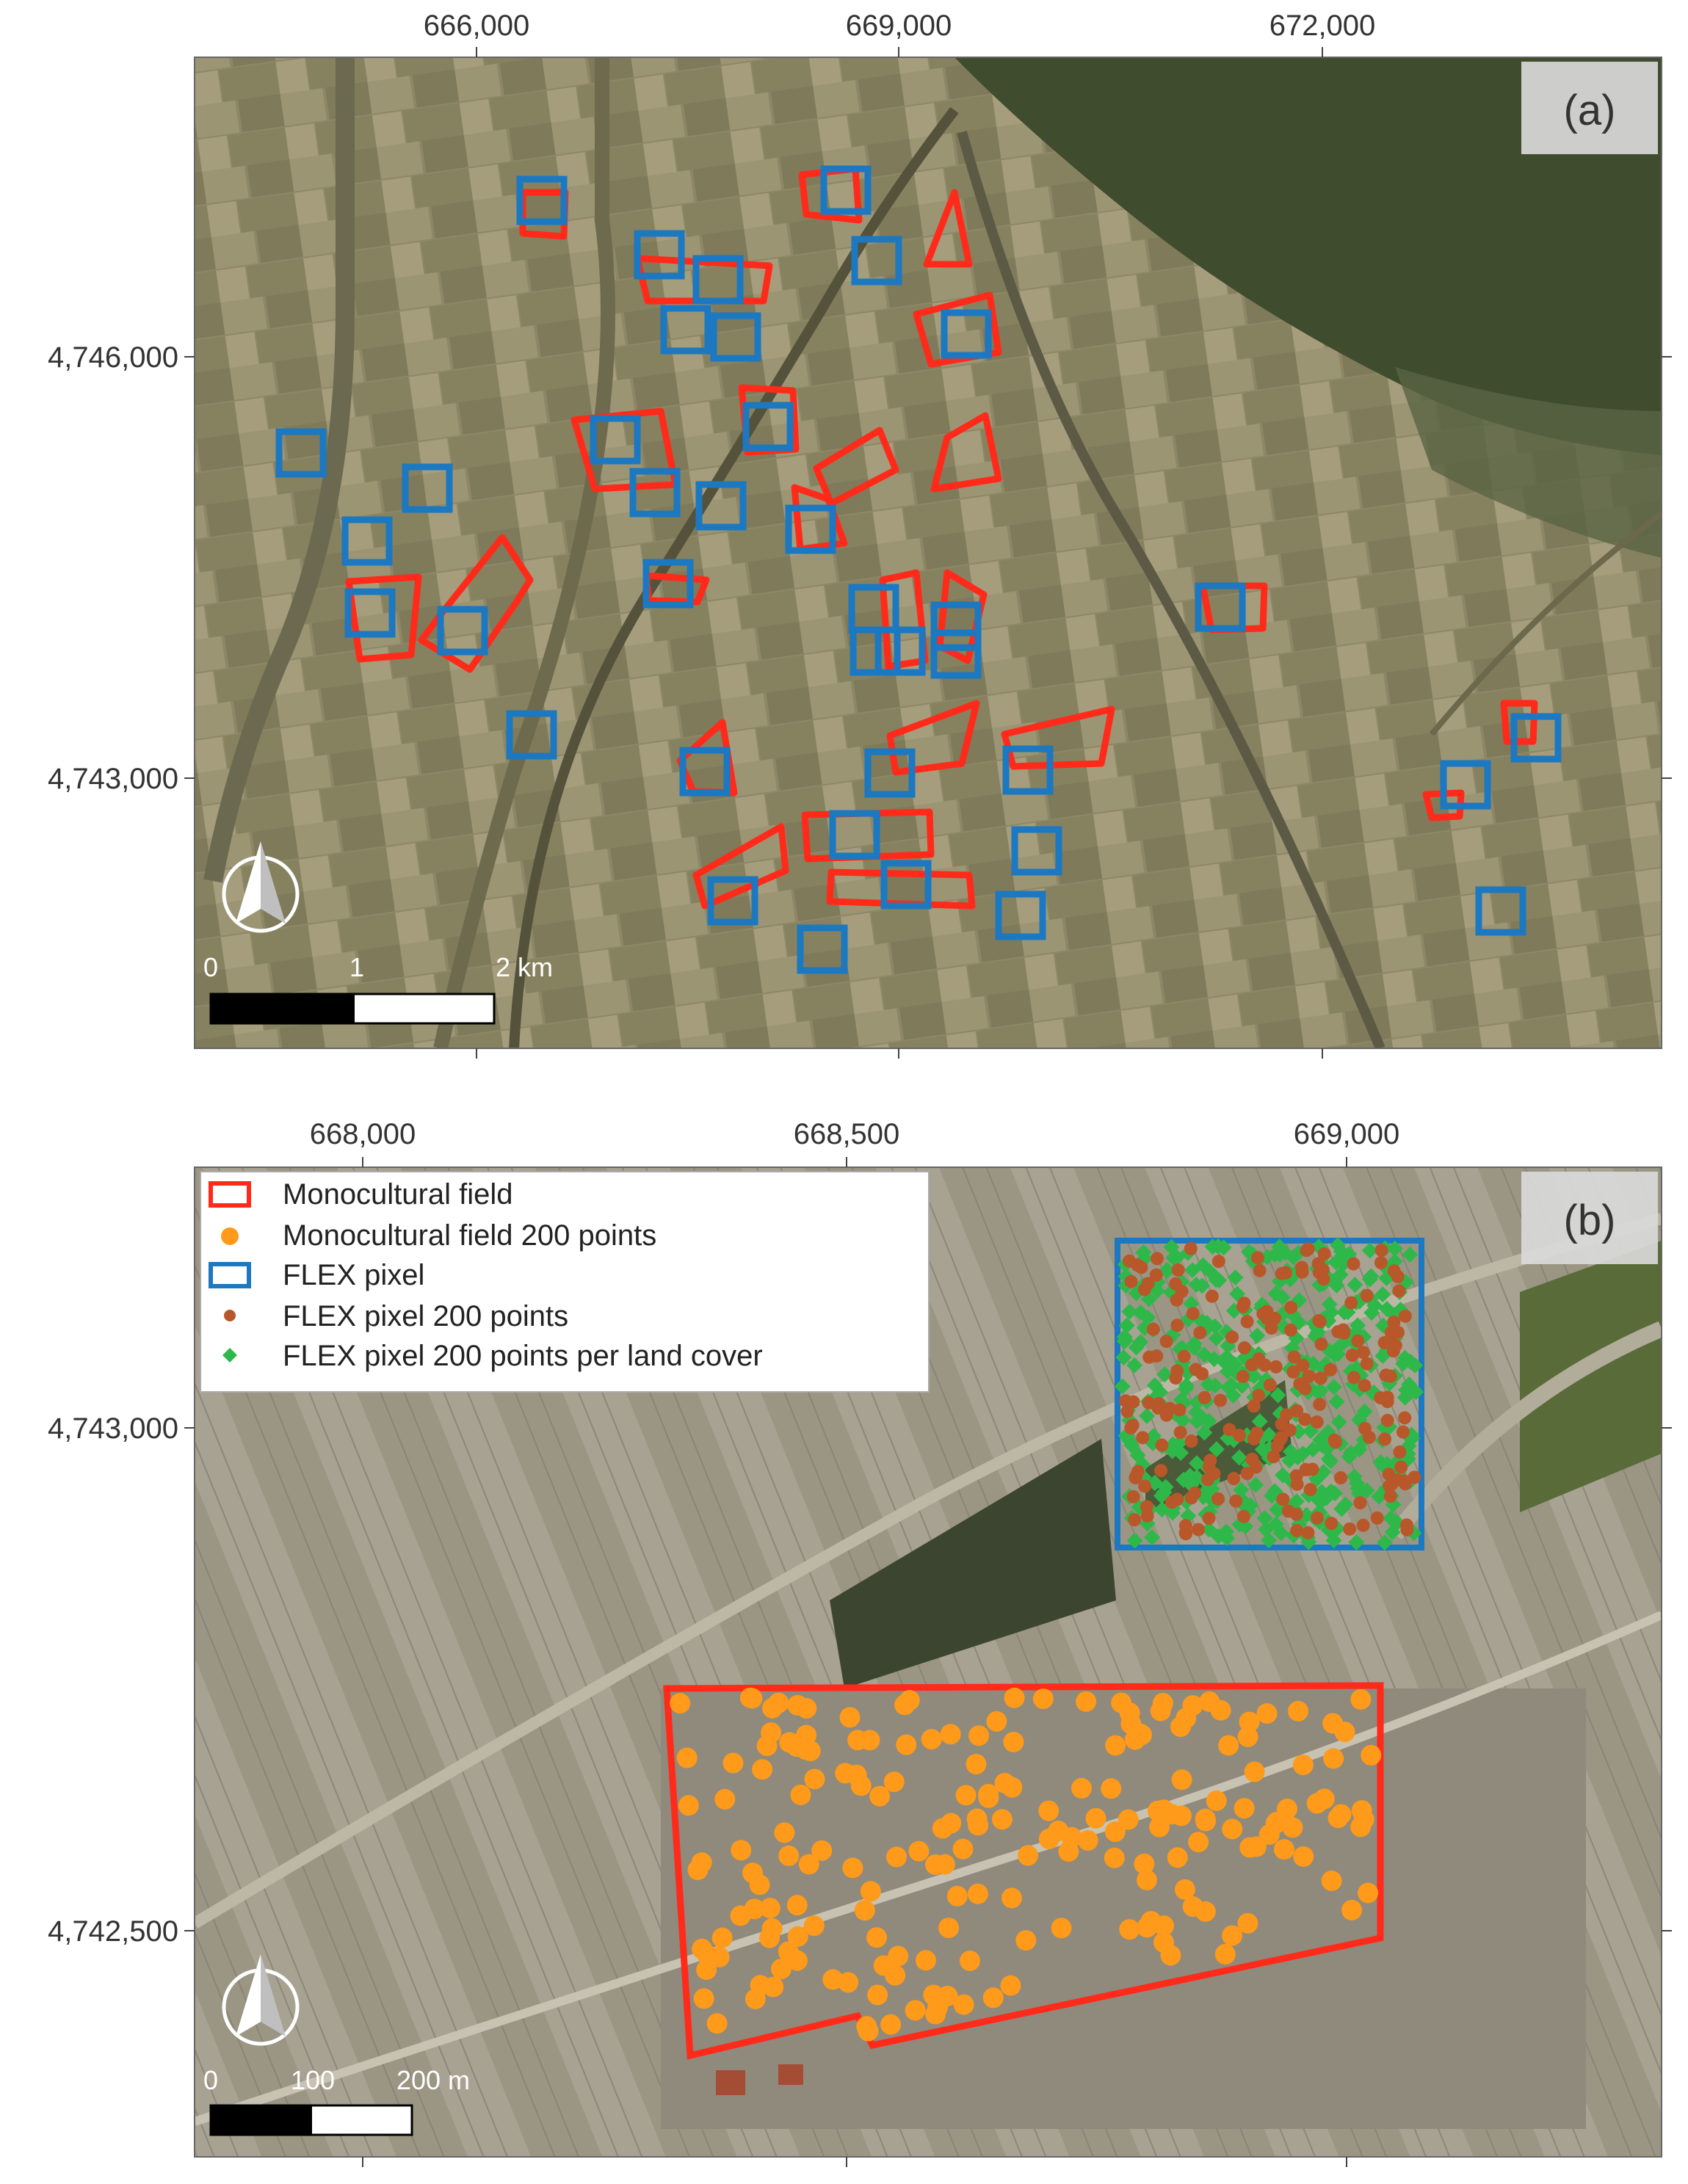  I want to click on north-arrow-icon, so click(261, 2000).